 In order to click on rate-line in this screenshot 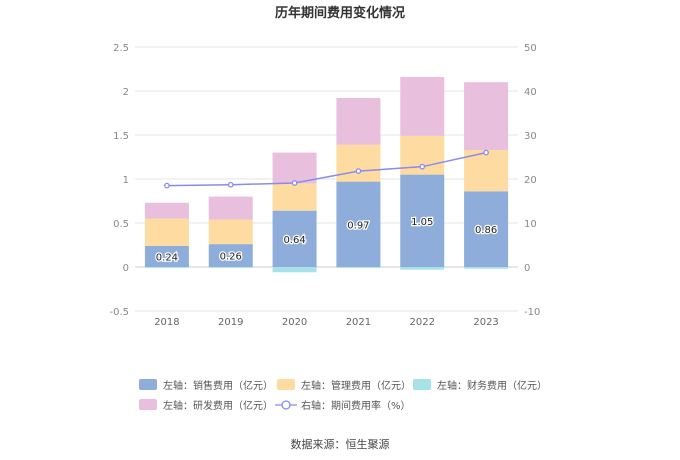, I will do `click(326, 169)`.